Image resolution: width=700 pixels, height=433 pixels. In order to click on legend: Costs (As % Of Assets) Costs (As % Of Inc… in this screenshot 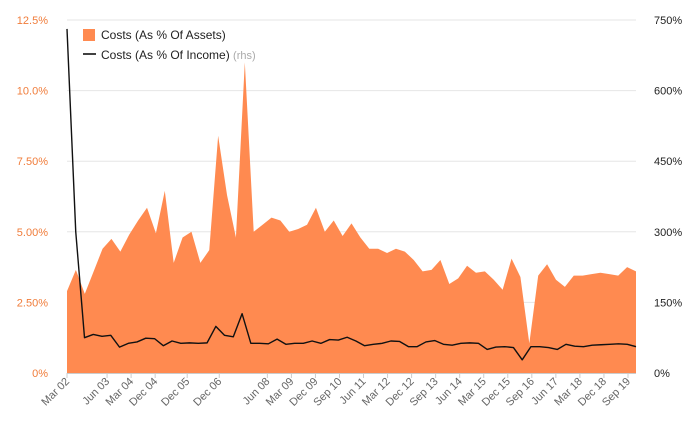, I will do `click(169, 45)`.